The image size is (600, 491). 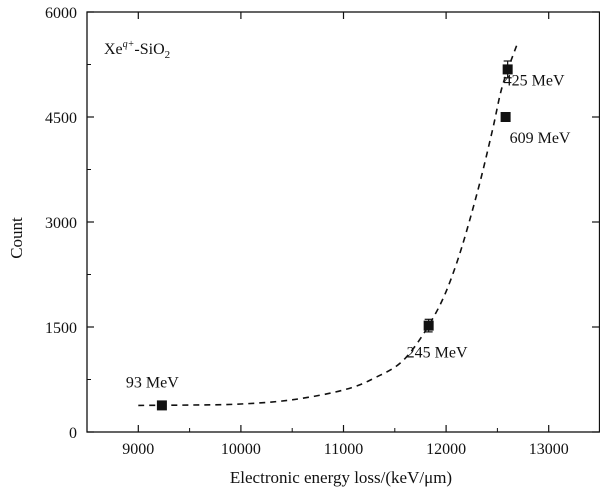 What do you see at coordinates (61, 328) in the screenshot?
I see `y-tick-label: 1500` at bounding box center [61, 328].